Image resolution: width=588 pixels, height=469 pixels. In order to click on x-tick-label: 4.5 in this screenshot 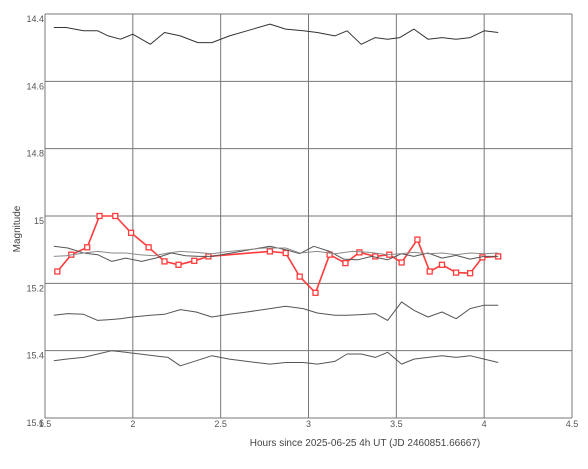, I will do `click(572, 424)`.